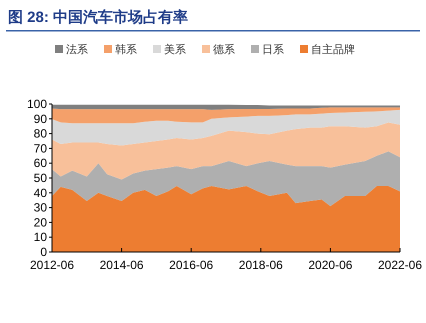  I want to click on x-tick-label: 2022-06, so click(400, 265).